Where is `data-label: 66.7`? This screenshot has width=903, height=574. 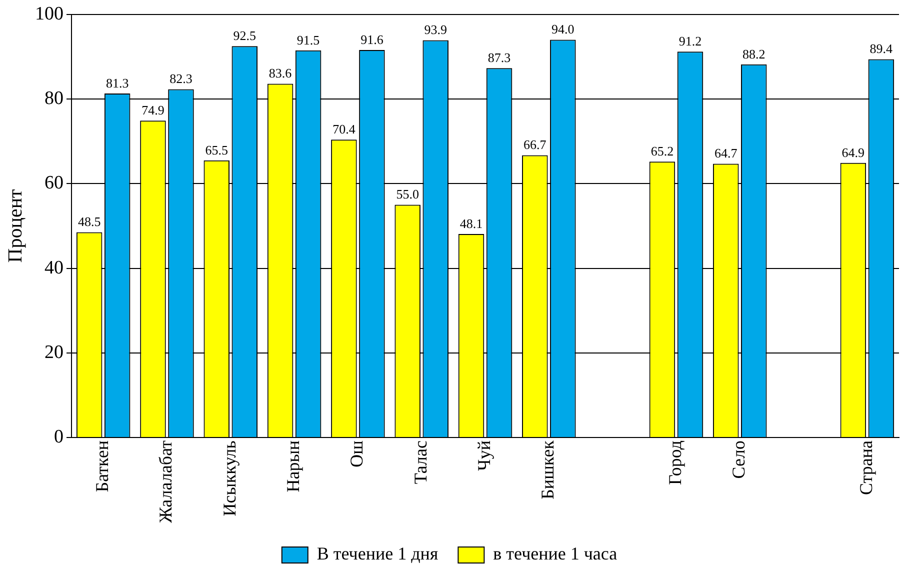
data-label: 66.7 is located at coordinates (535, 144).